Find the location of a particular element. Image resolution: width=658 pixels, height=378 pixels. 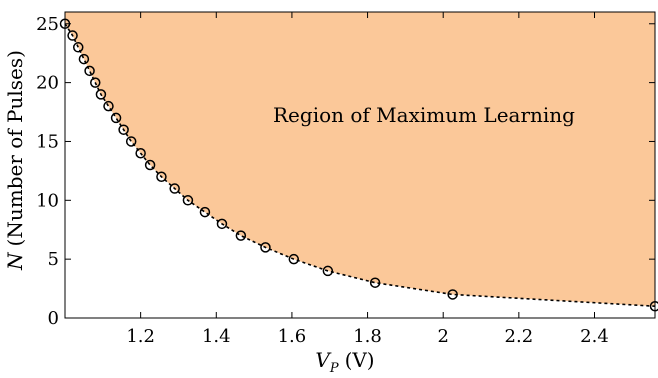

region-annotation: Region of Maximum Learning is located at coordinates (424, 115).